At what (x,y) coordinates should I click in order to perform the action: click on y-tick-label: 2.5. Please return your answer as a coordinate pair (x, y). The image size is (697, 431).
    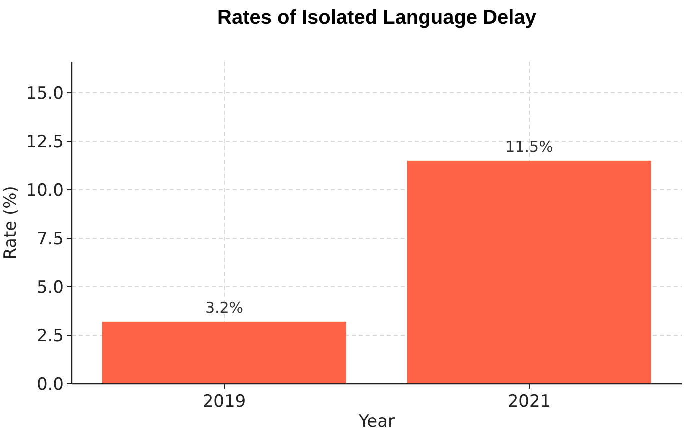
    Looking at the image, I should click on (50, 336).